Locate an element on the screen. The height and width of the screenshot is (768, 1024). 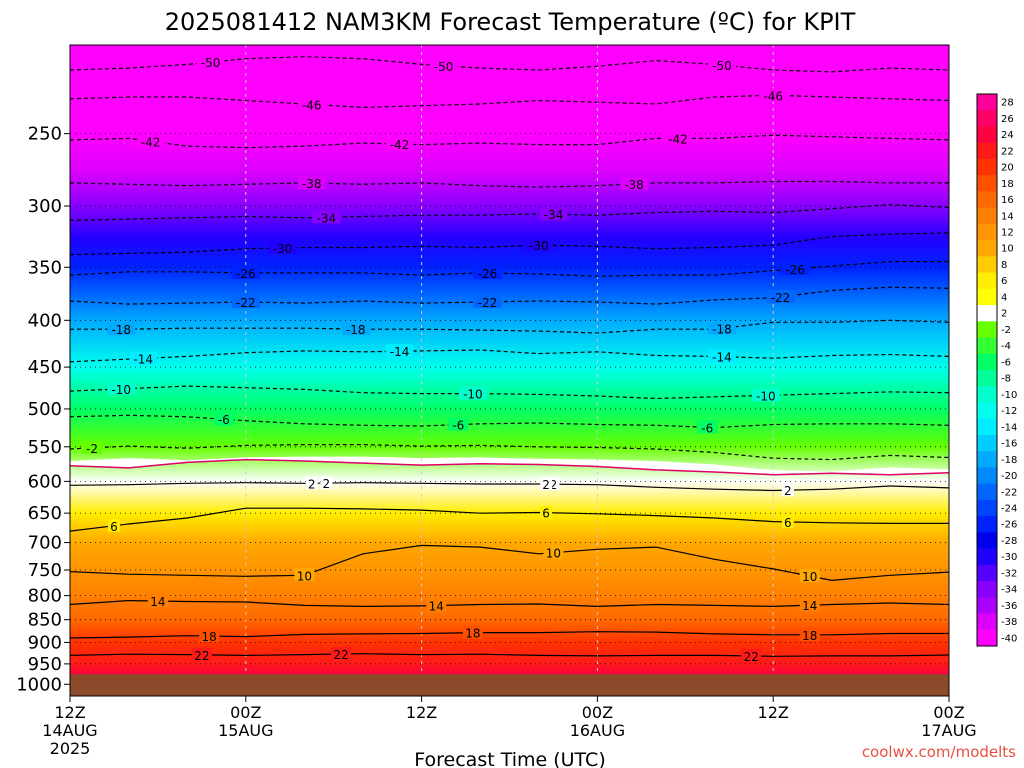
x-tick-label: 00Z is located at coordinates (245, 712).